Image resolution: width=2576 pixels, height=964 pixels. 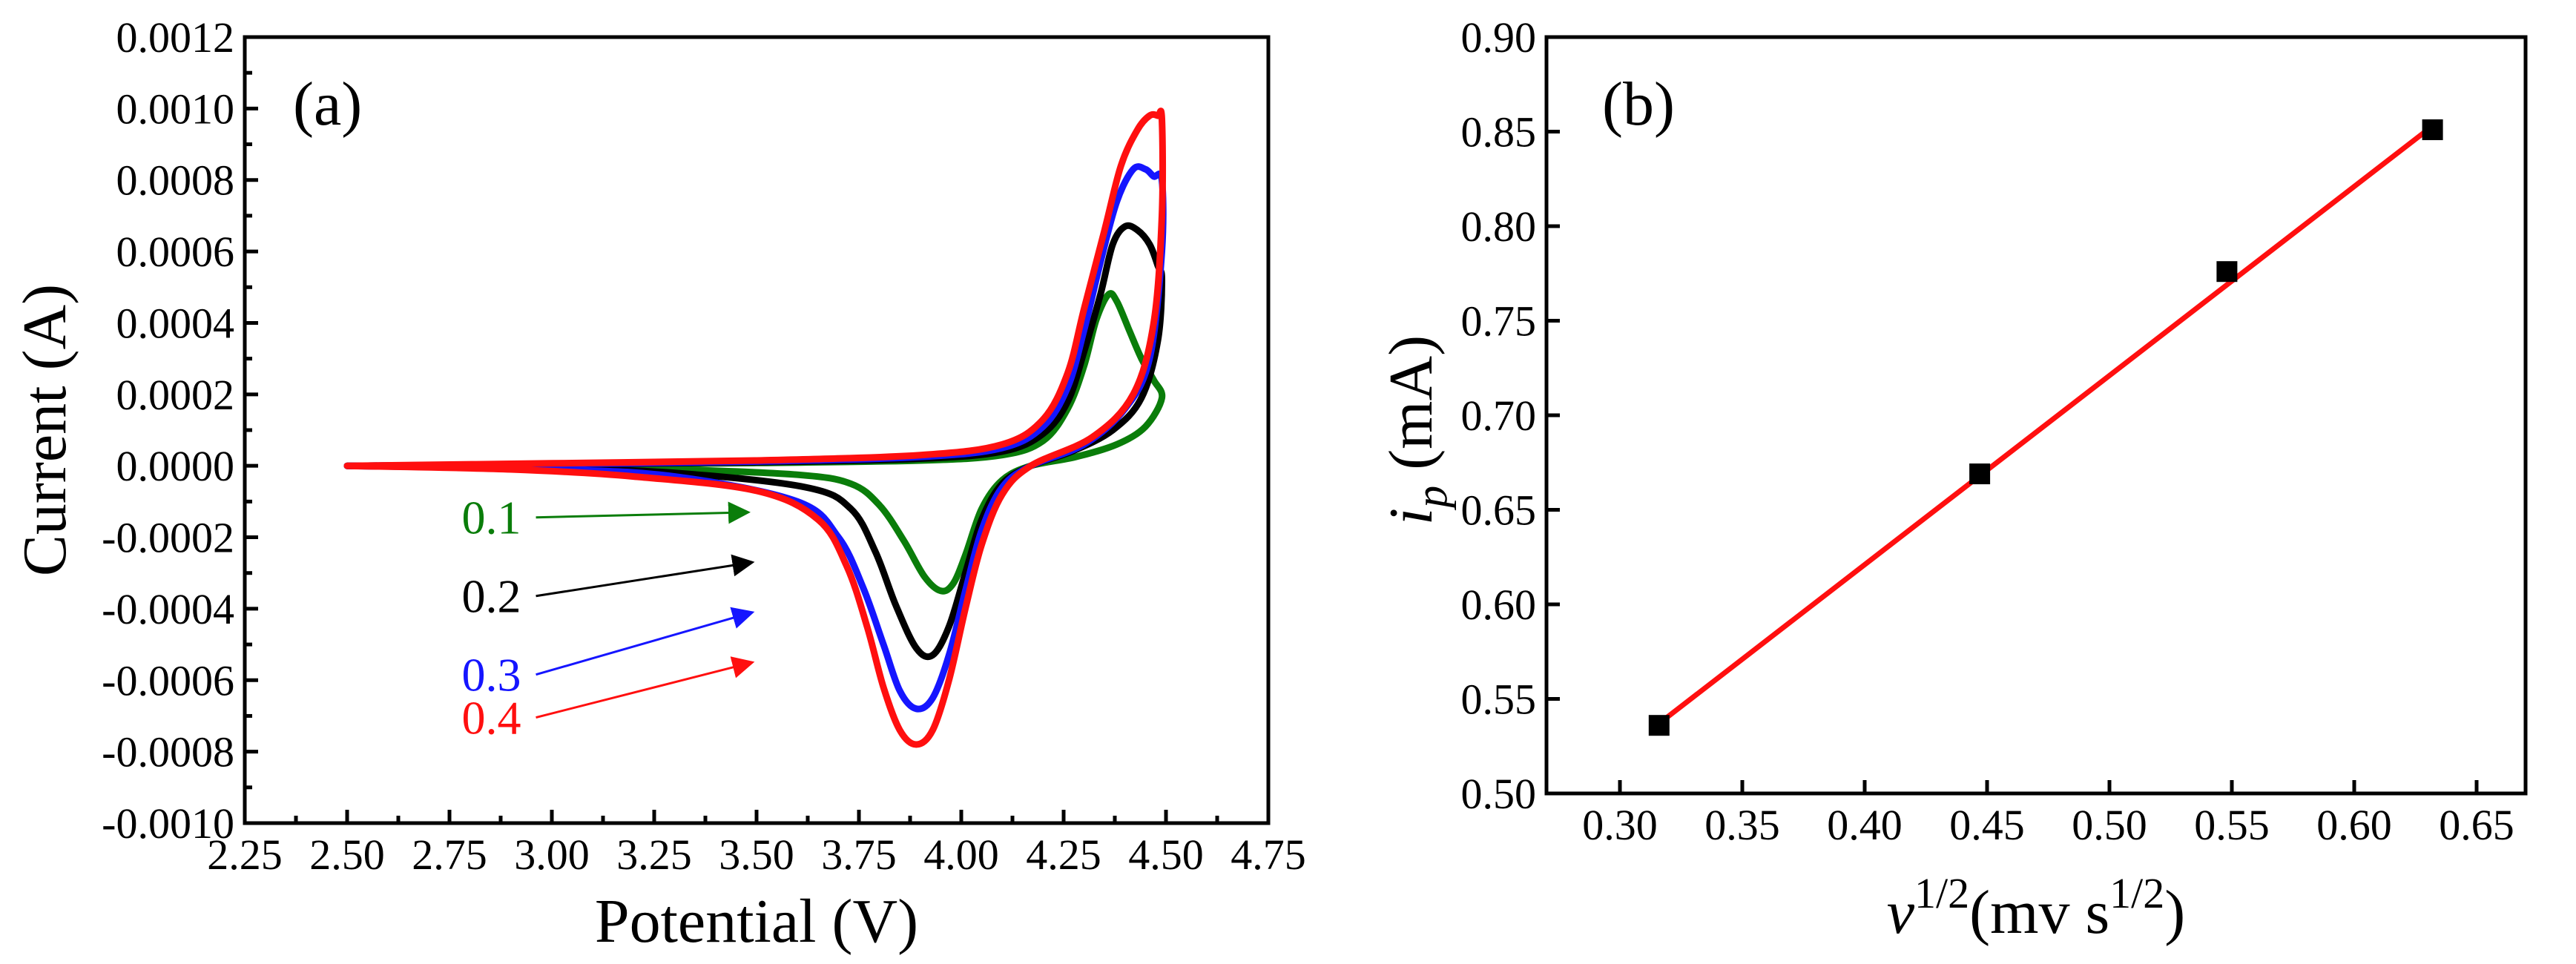 I want to click on x-tick-label: 0.35, so click(x=1742, y=825).